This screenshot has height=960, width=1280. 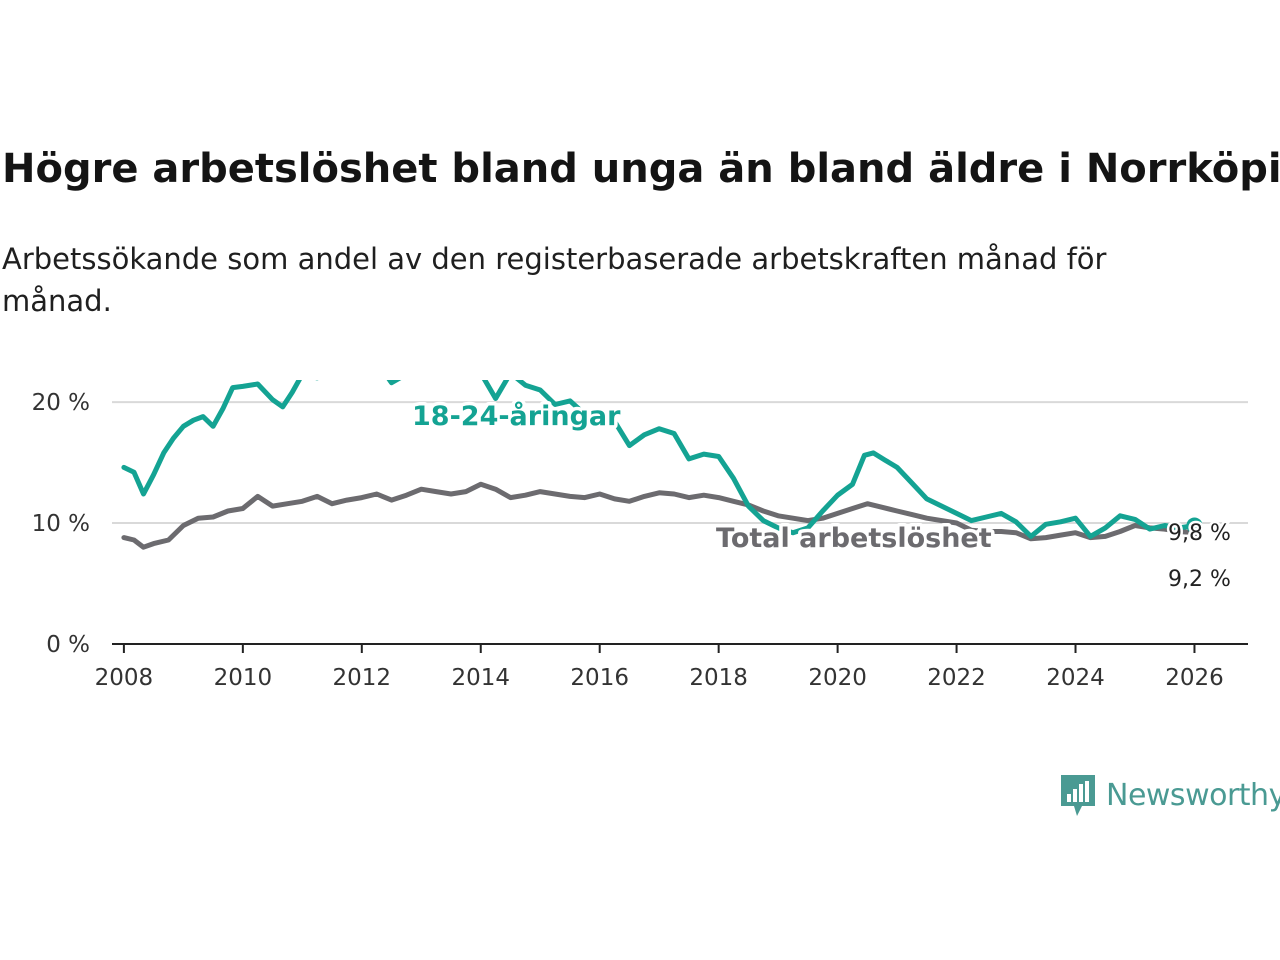 I want to click on y-tick-label: 0 %, so click(x=68, y=645).